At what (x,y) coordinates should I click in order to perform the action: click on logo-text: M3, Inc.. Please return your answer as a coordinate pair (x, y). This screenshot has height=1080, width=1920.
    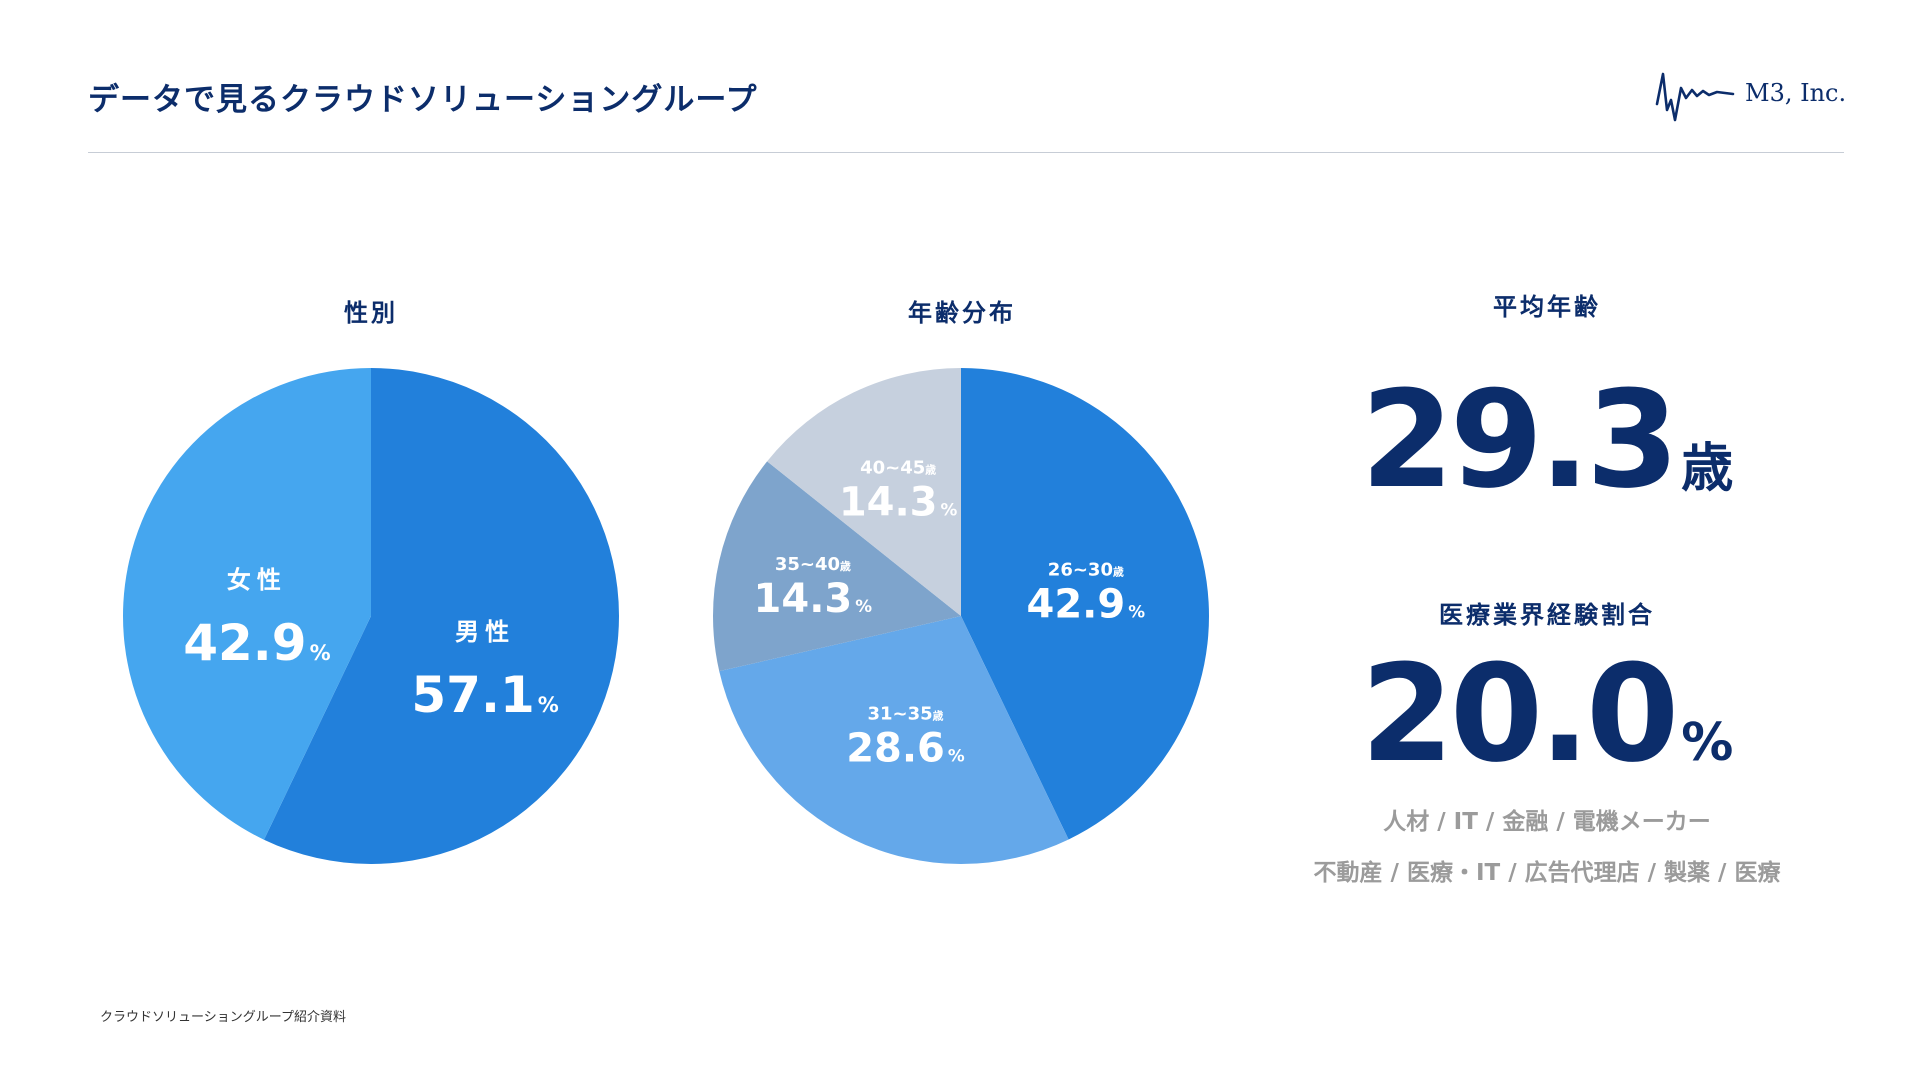
    Looking at the image, I should click on (1796, 93).